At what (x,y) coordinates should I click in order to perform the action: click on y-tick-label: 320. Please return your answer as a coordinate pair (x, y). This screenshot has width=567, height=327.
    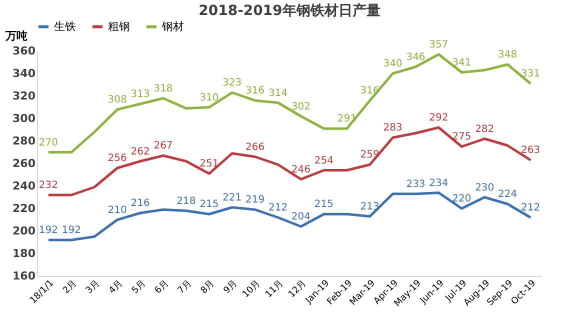
    Looking at the image, I should click on (24, 96).